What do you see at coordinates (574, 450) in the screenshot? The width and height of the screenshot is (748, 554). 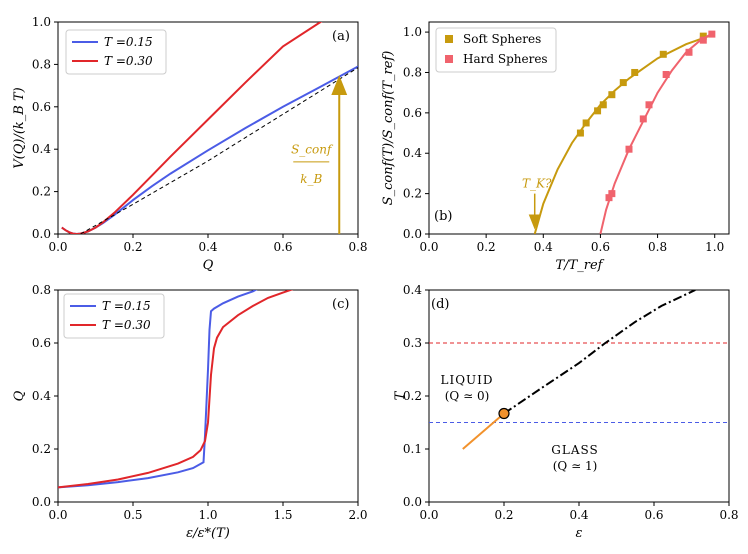 I see `glass-label: GLASS` at bounding box center [574, 450].